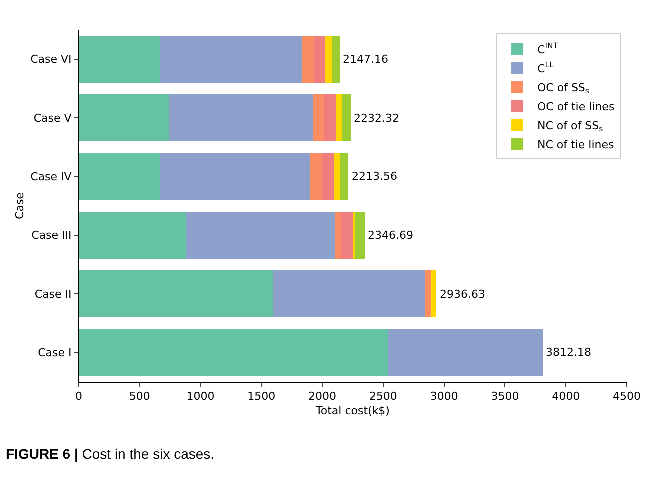  What do you see at coordinates (377, 118) in the screenshot?
I see `total-label: 2232.32` at bounding box center [377, 118].